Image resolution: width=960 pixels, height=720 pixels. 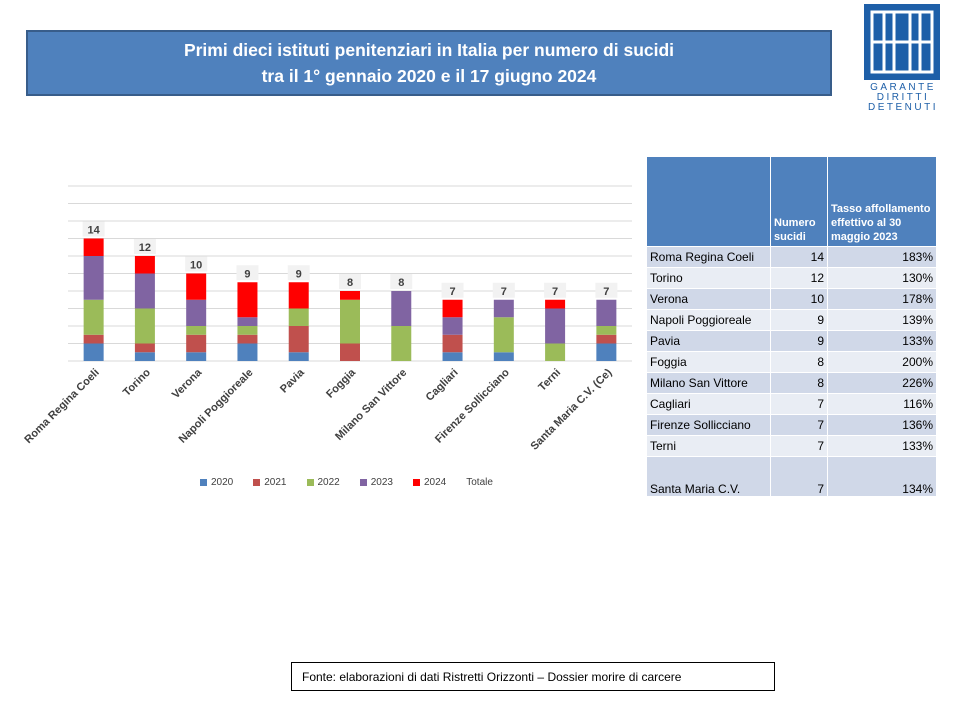 What do you see at coordinates (882, 425) in the screenshot?
I see `table-cell-rate: 136%` at bounding box center [882, 425].